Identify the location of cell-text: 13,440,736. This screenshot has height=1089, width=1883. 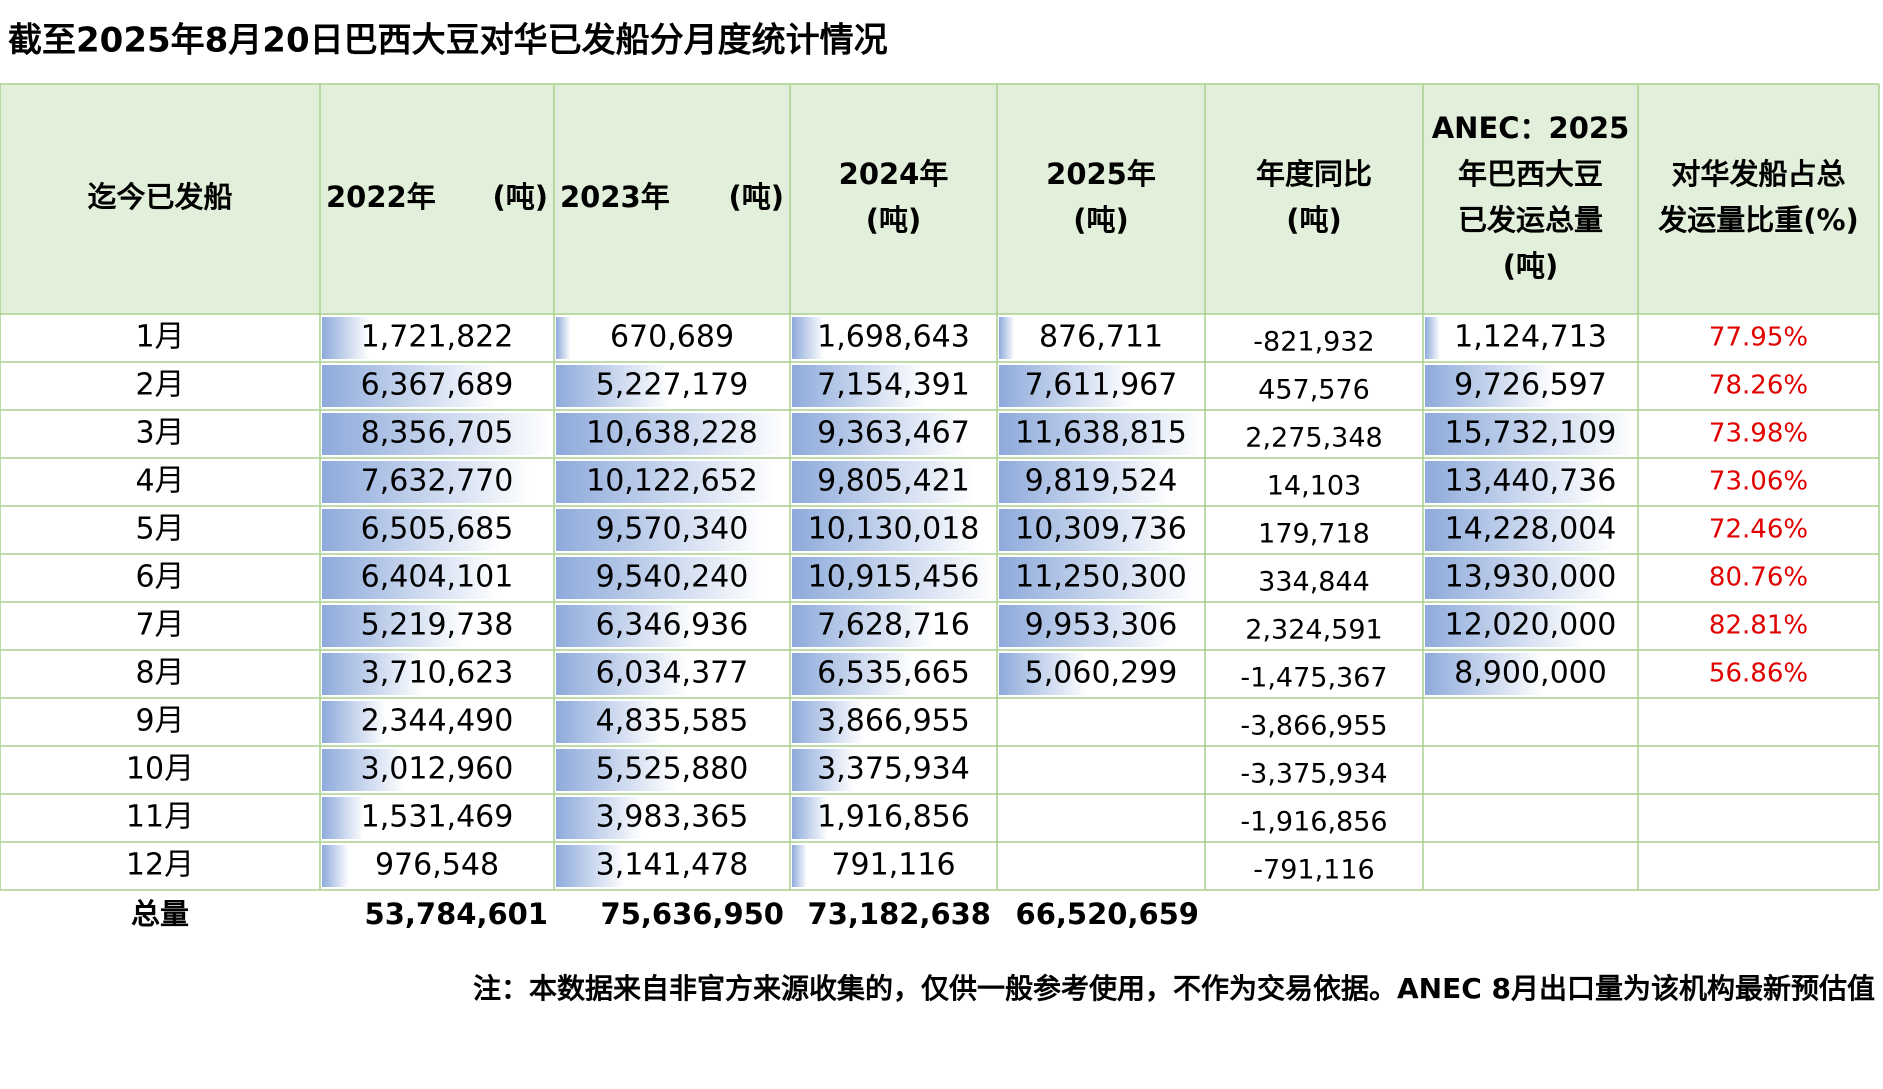
(1531, 481).